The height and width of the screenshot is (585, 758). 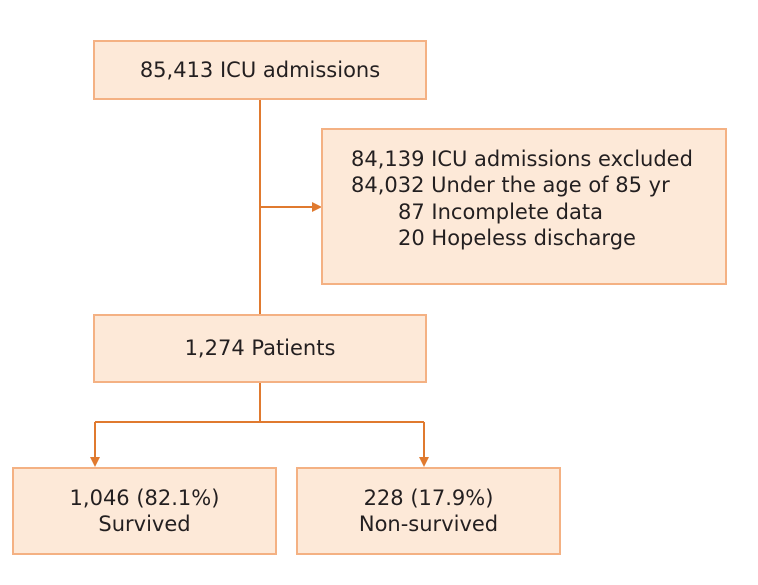 I want to click on non-survived-box: 228 (17.9%) Non-survived, so click(x=428, y=511).